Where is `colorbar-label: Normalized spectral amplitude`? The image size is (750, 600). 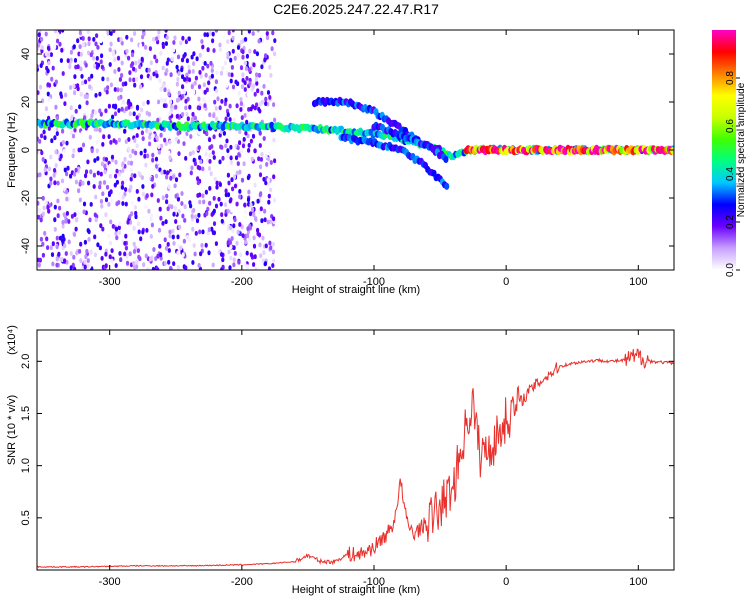
colorbar-label: Normalized spectral amplitude is located at coordinates (741, 149).